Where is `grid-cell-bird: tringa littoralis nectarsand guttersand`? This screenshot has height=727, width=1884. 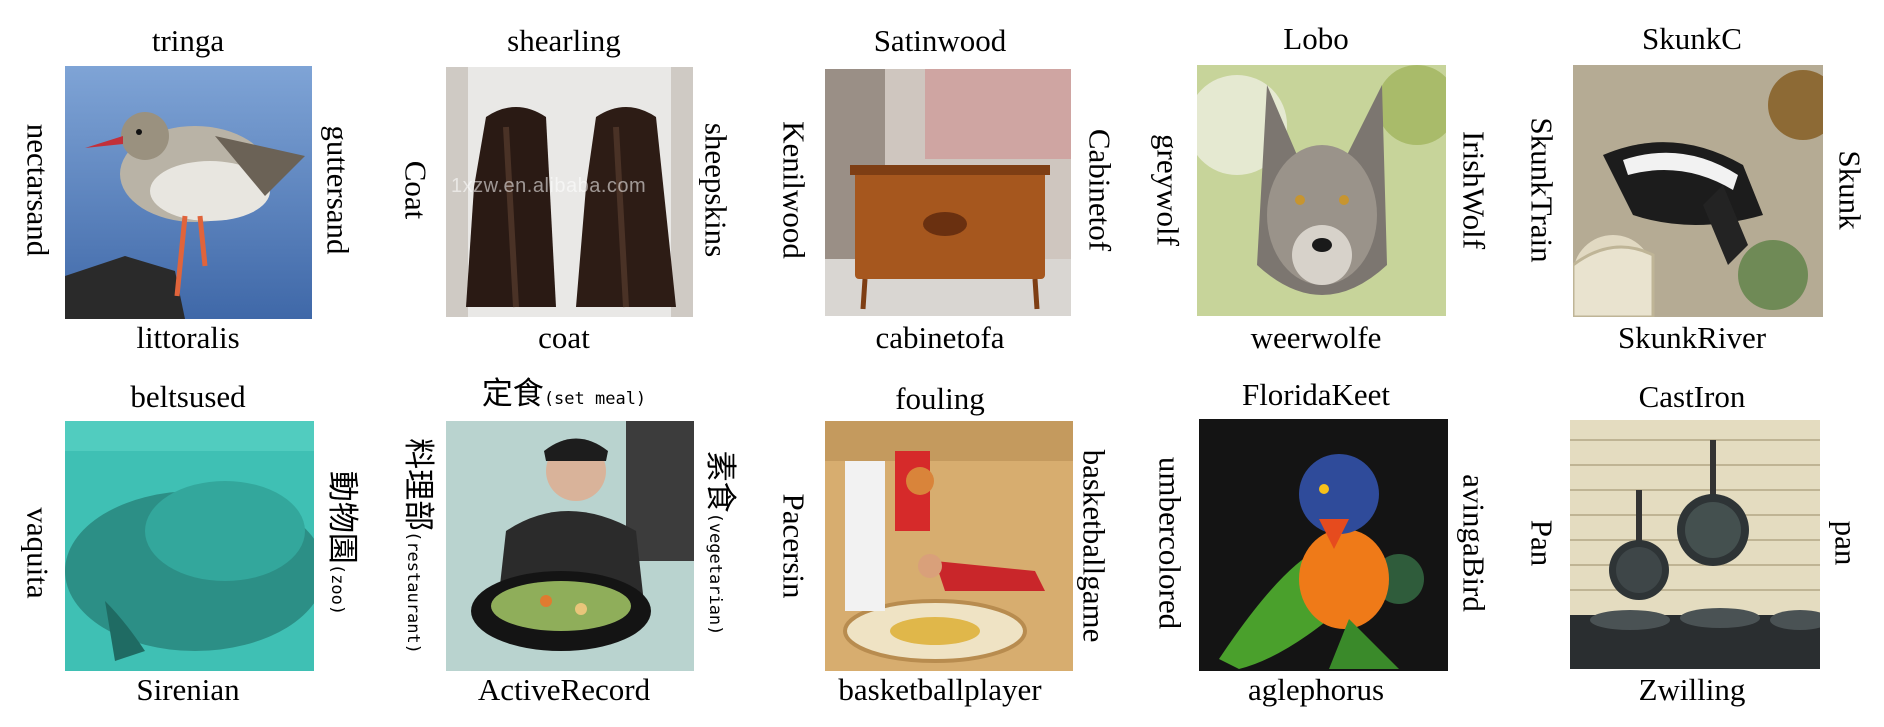
grid-cell-bird: tringa littoralis nectarsand guttersand is located at coordinates (188, 181).